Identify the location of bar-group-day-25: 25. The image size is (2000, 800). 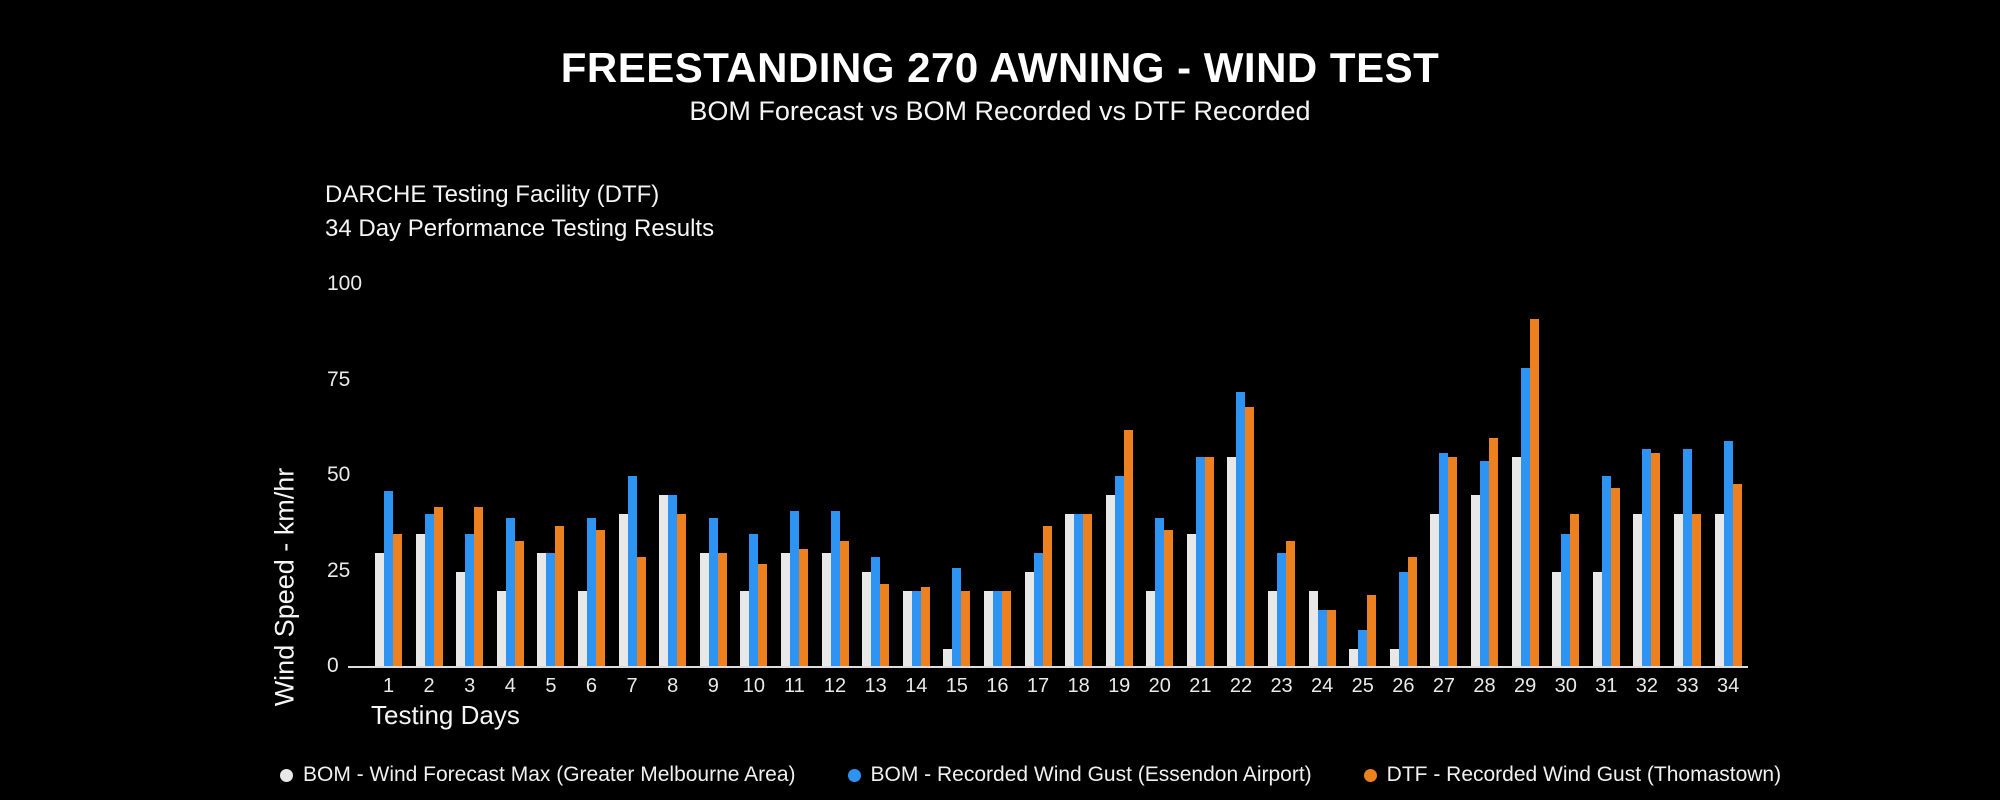
(1363, 490).